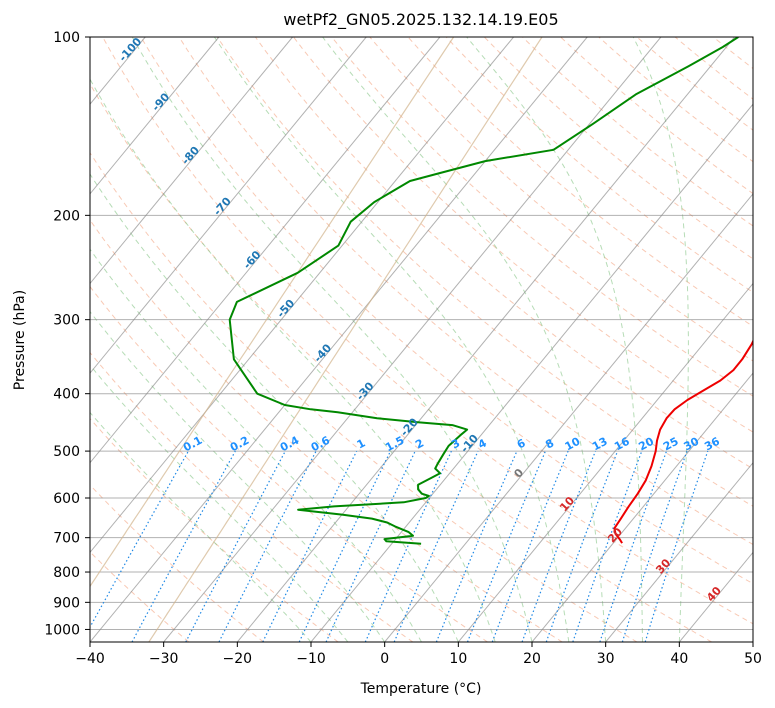  Describe the element at coordinates (361, 443) in the screenshot. I see `mixing-ratio-label: 1` at that location.